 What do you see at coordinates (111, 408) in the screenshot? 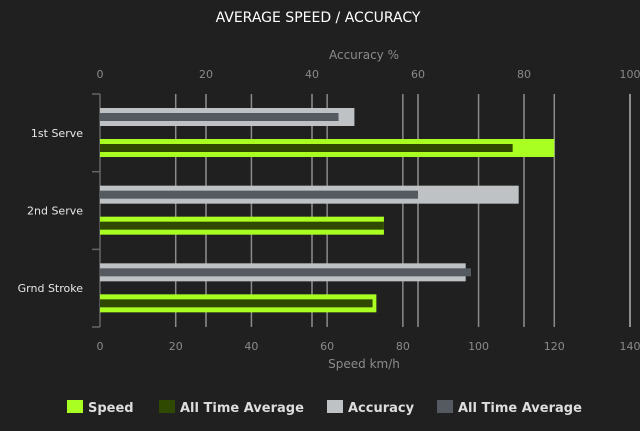
I see `legend-label: Speed` at bounding box center [111, 408].